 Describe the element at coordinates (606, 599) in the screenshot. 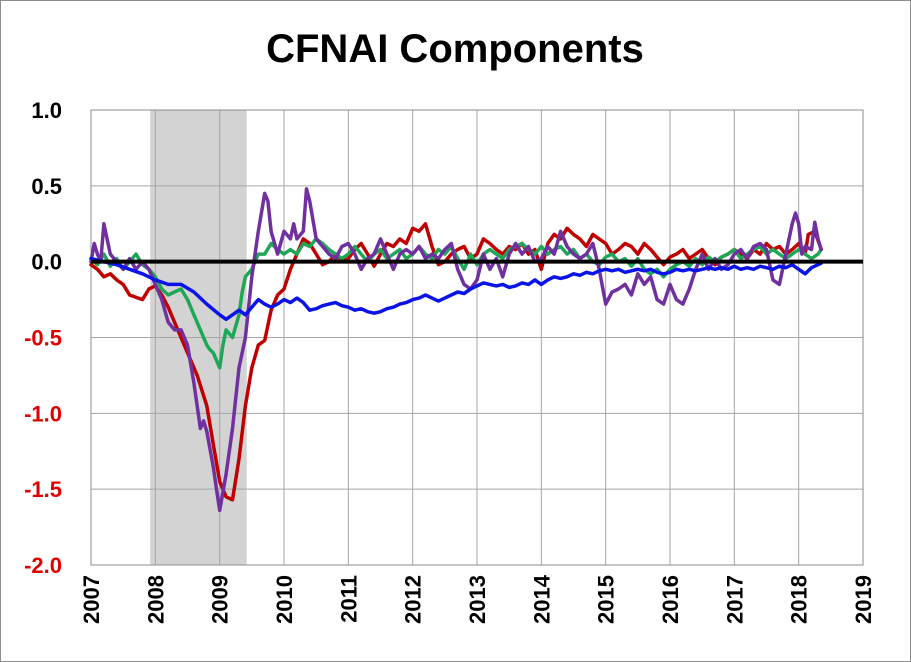

I see `x-tick-label: 2015` at that location.